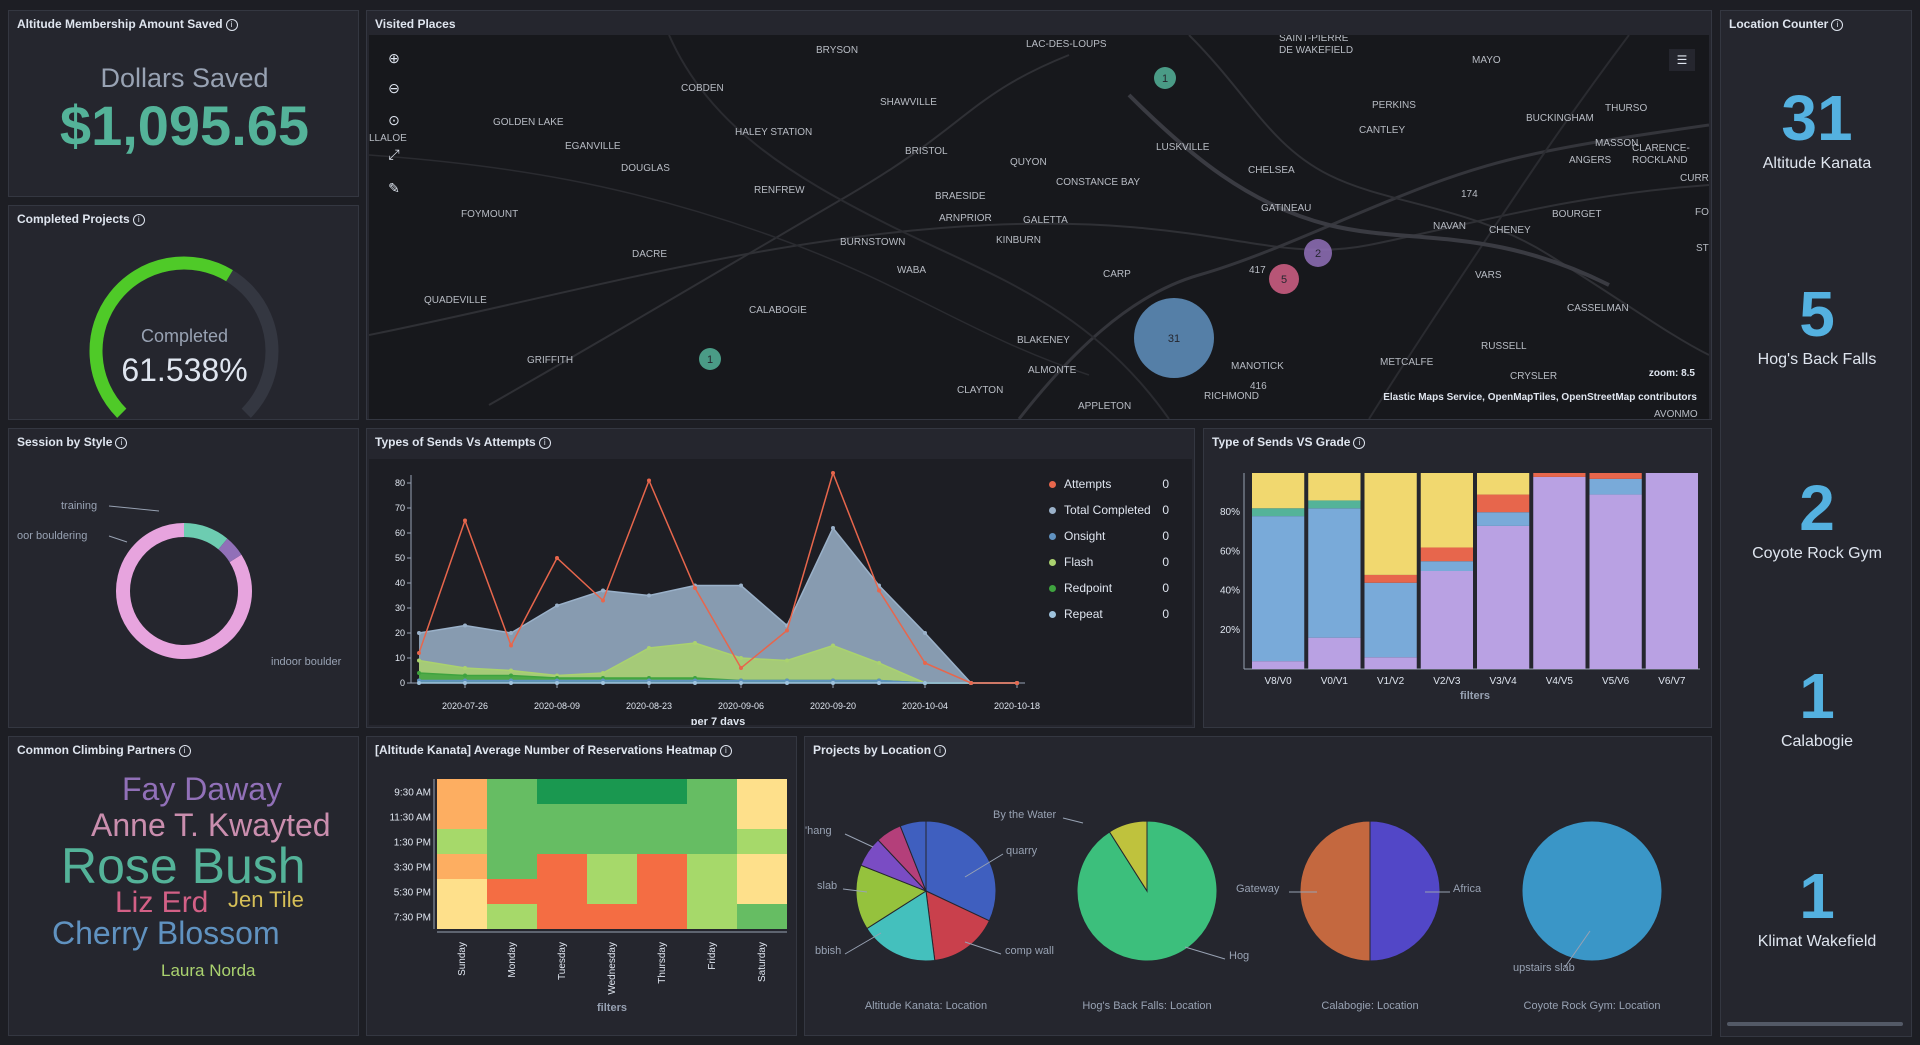  What do you see at coordinates (1318, 253) in the screenshot?
I see `map-cluster: 2` at bounding box center [1318, 253].